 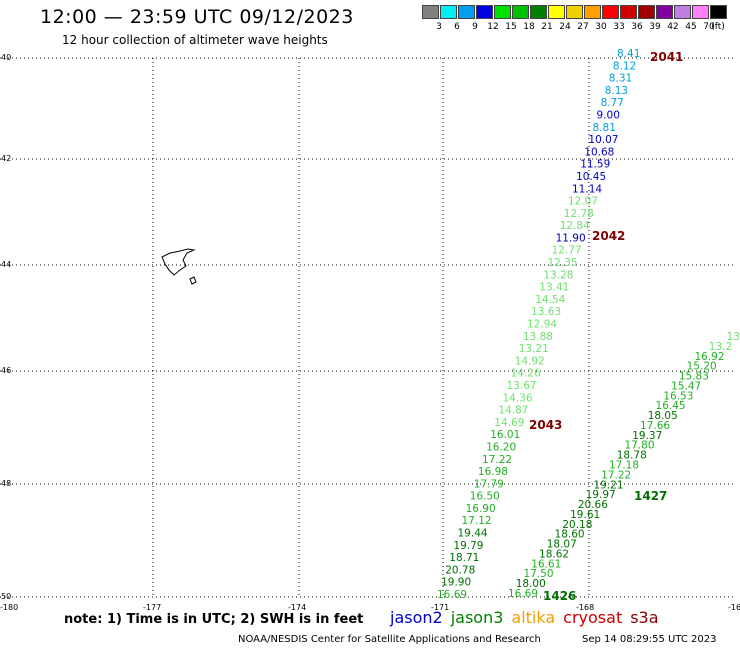 I want to click on wave-height-value: 15.20, so click(x=702, y=367).